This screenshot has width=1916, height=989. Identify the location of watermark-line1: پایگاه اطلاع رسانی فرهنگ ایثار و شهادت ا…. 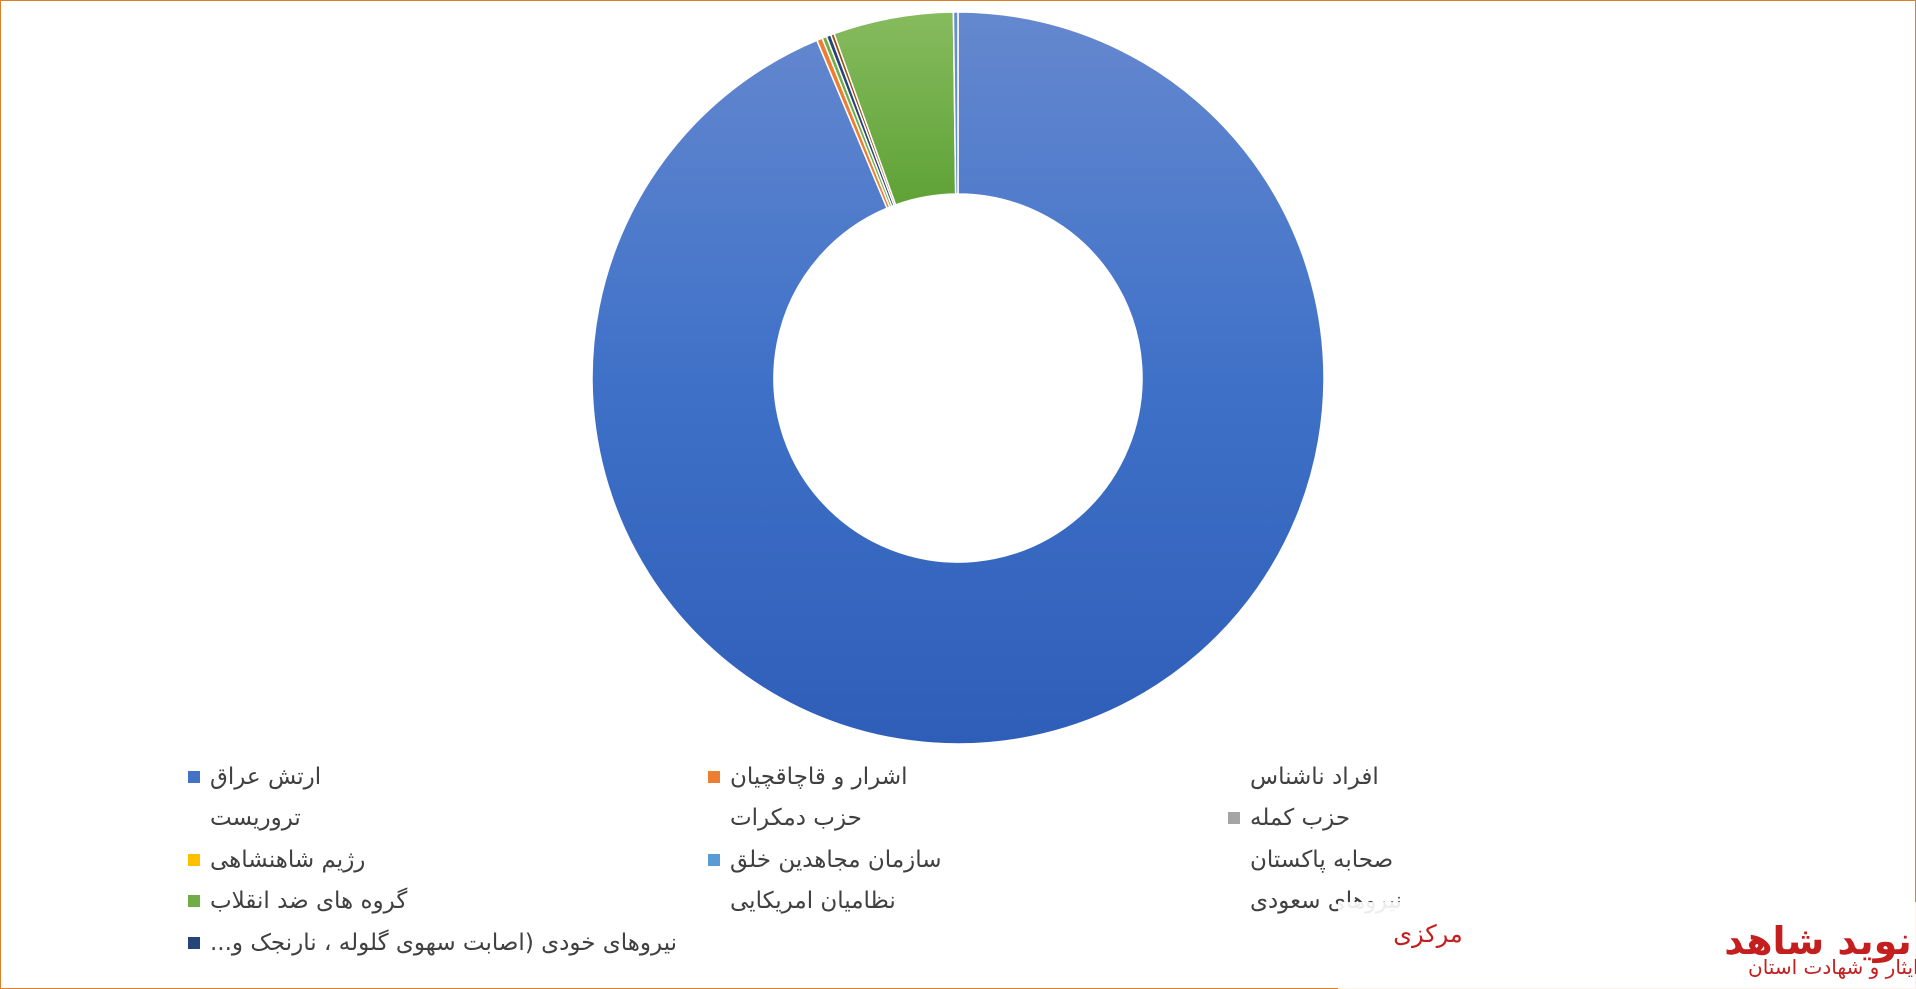
(1832, 967).